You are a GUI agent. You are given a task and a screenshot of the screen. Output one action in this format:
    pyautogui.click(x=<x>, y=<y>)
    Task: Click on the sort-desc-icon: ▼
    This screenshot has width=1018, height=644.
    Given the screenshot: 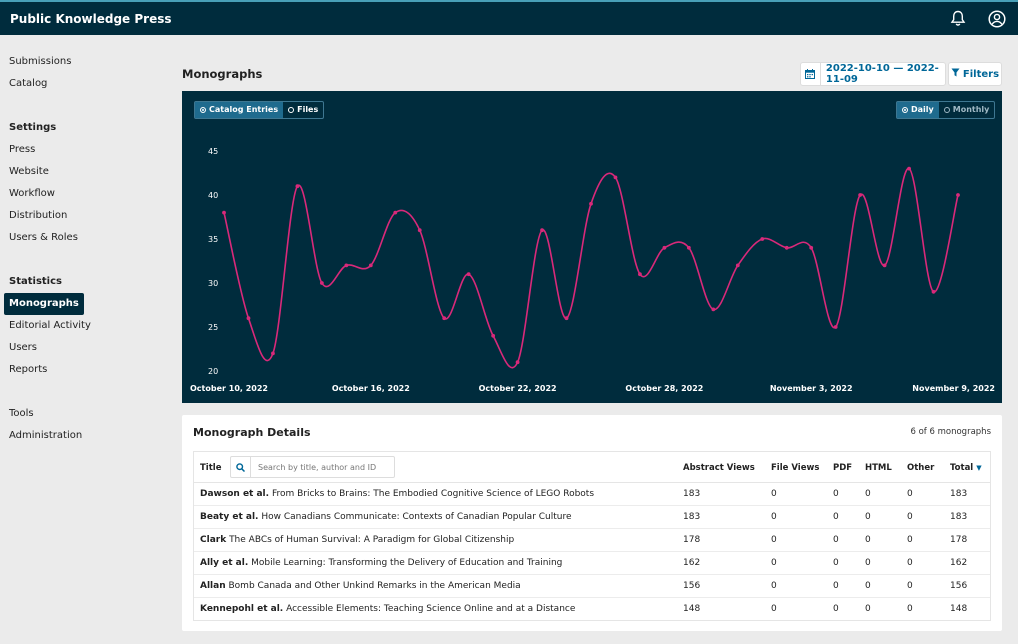 What is the action you would take?
    pyautogui.click(x=979, y=468)
    